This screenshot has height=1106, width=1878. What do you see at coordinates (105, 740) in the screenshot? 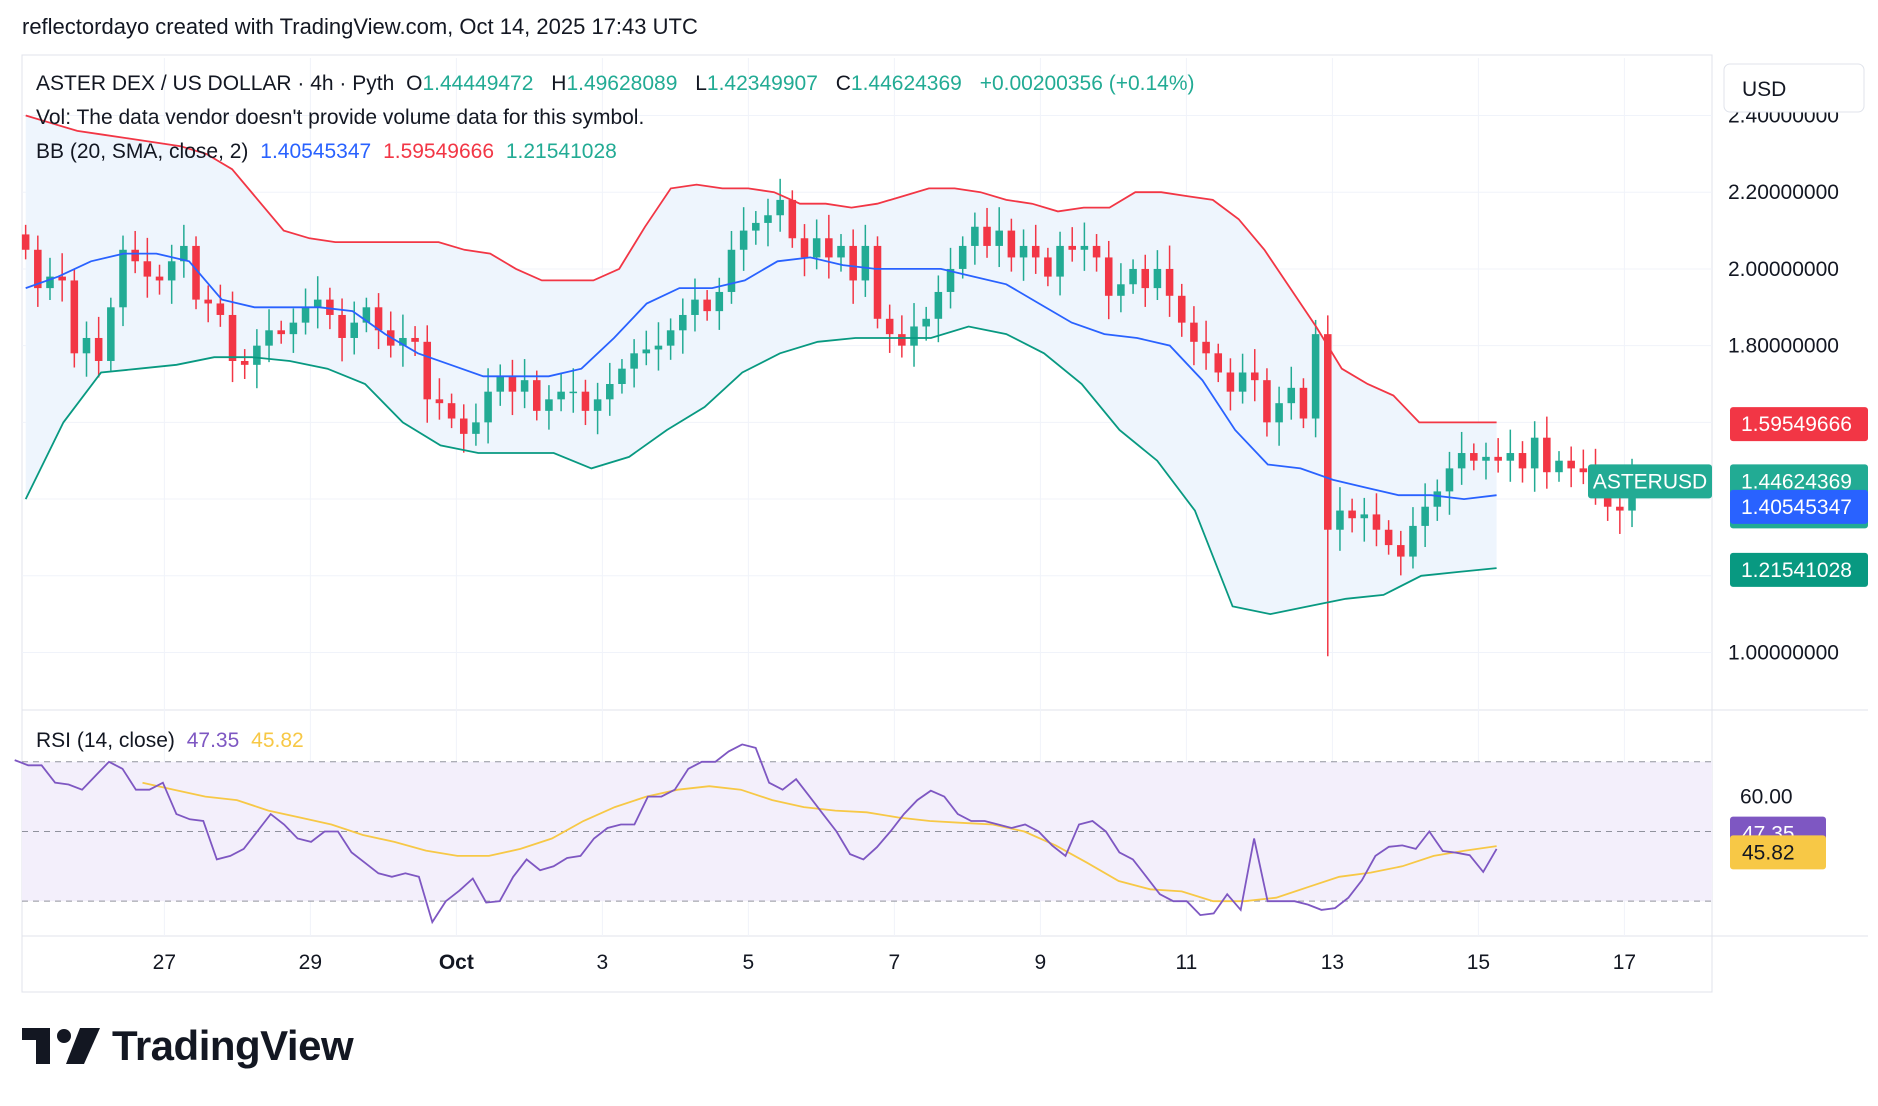
I see `rsi-label: RSI (14, close)` at bounding box center [105, 740].